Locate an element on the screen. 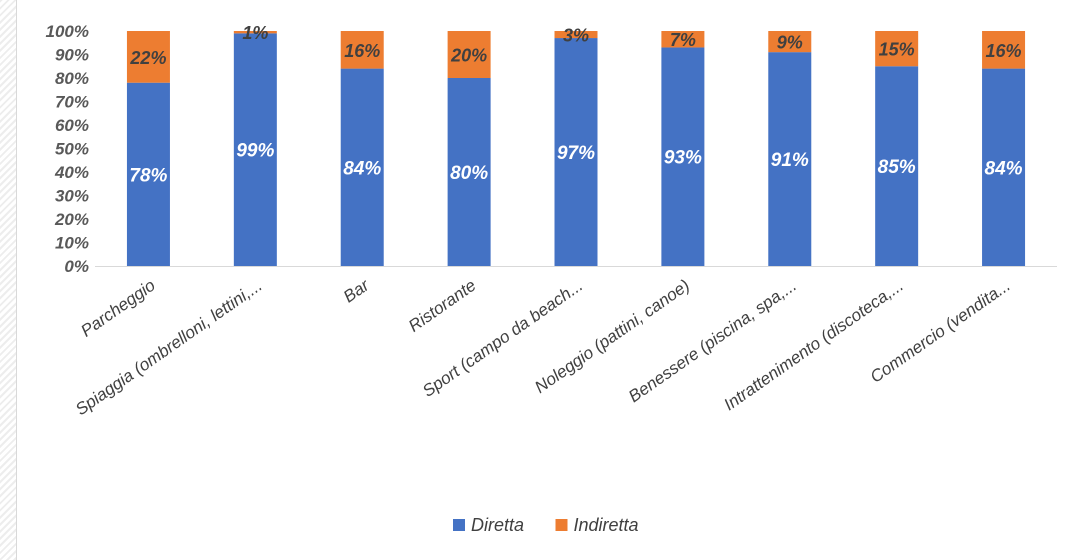 Image resolution: width=1074 pixels, height=560 pixels. data-label-diretta: 85% is located at coordinates (897, 167).